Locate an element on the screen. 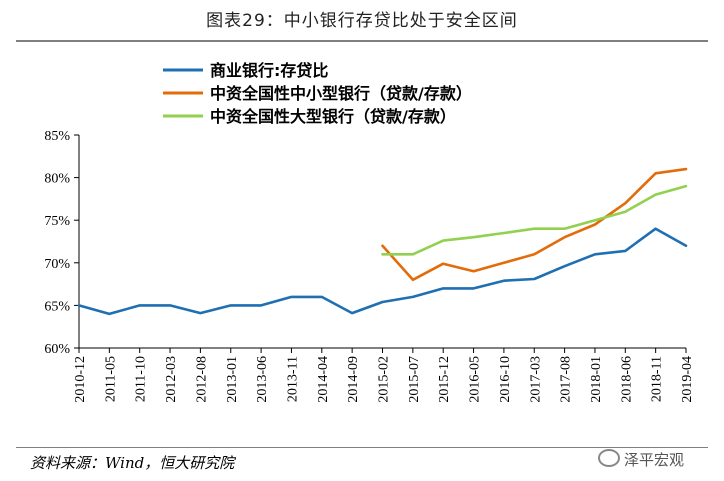  y-tick-label: 60% is located at coordinates (57, 349).